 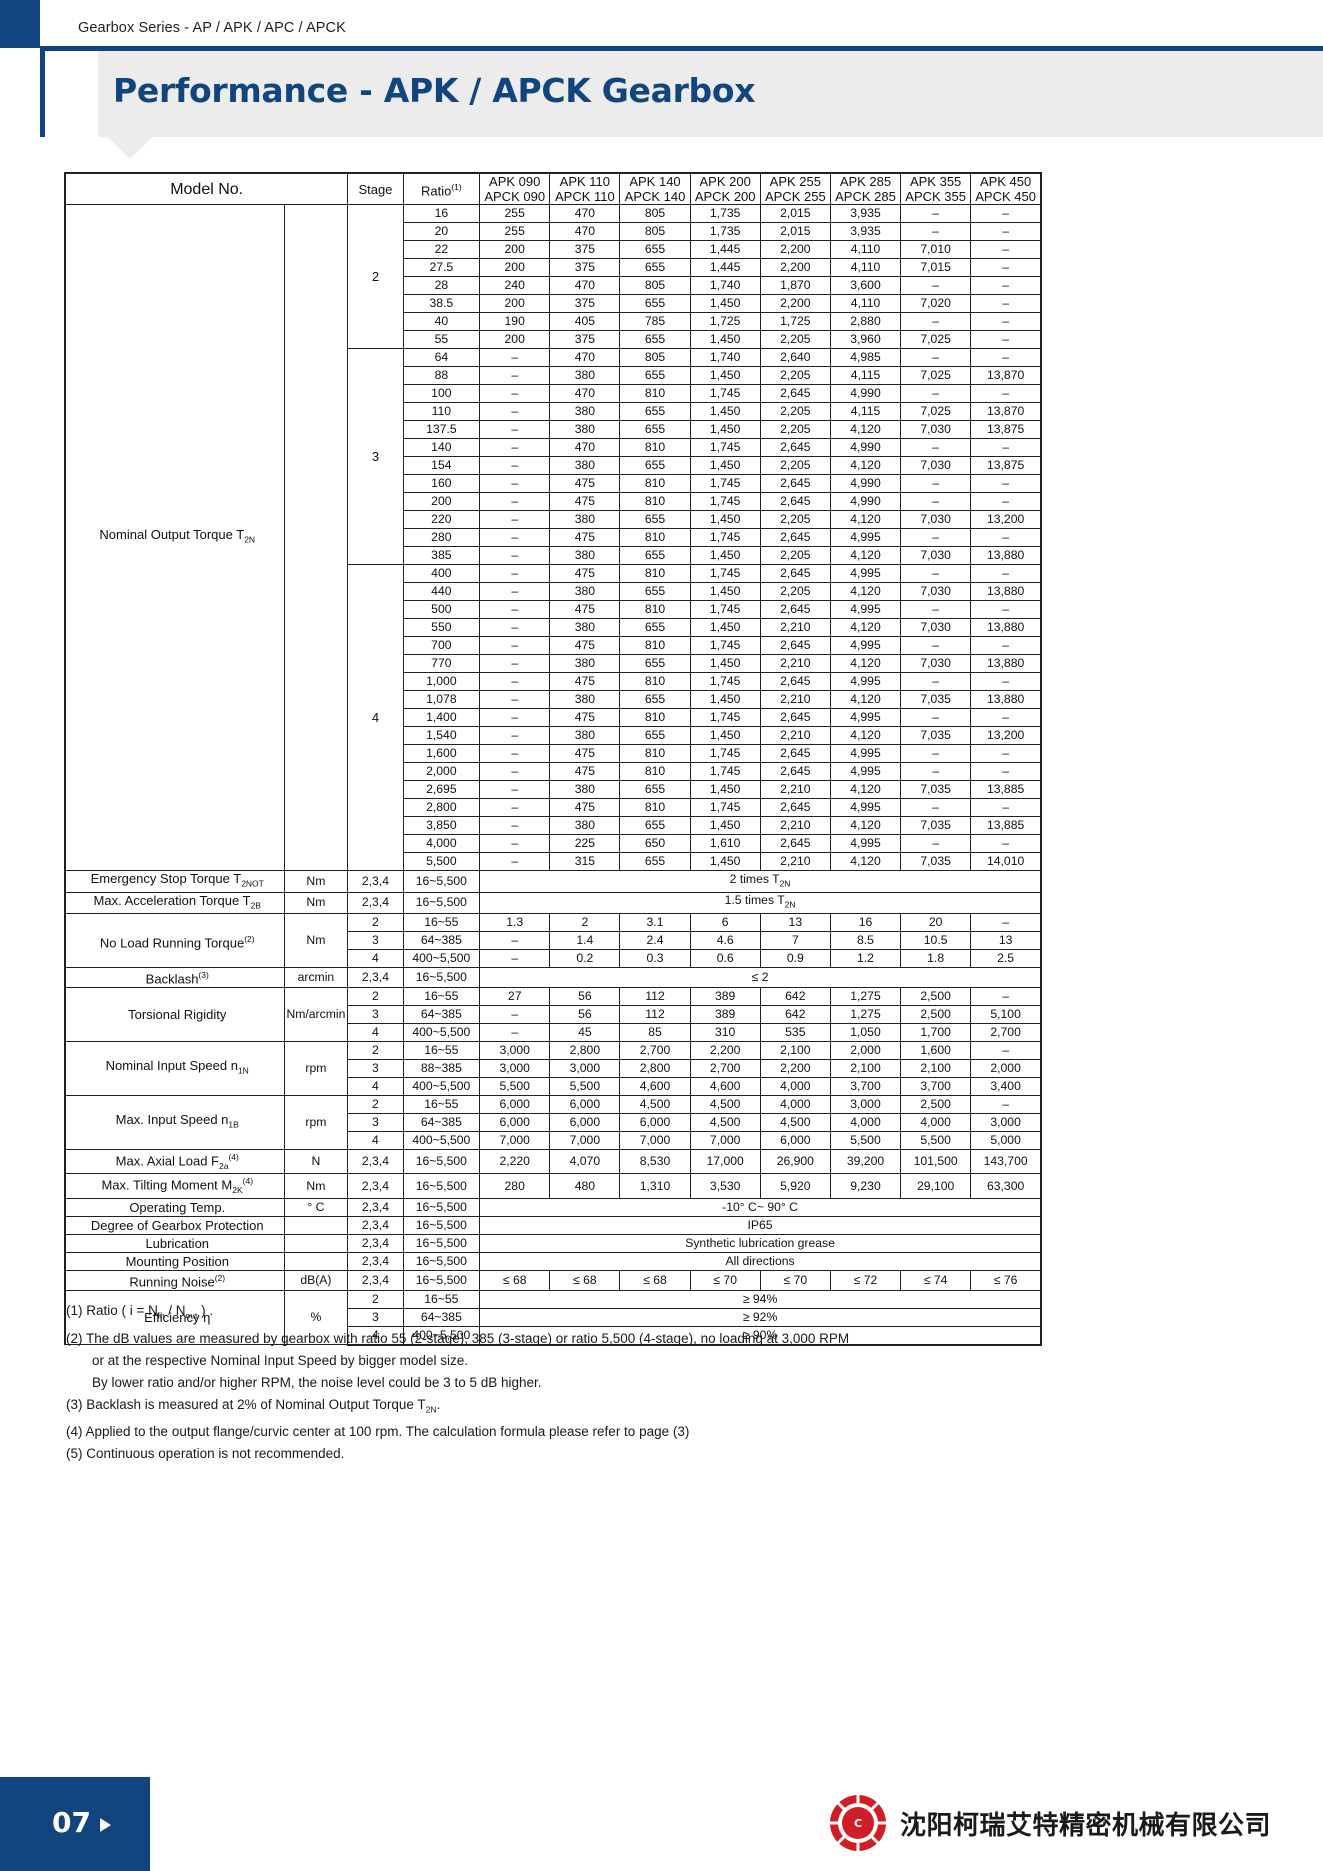 I want to click on value-cell: 20, so click(x=936, y=923).